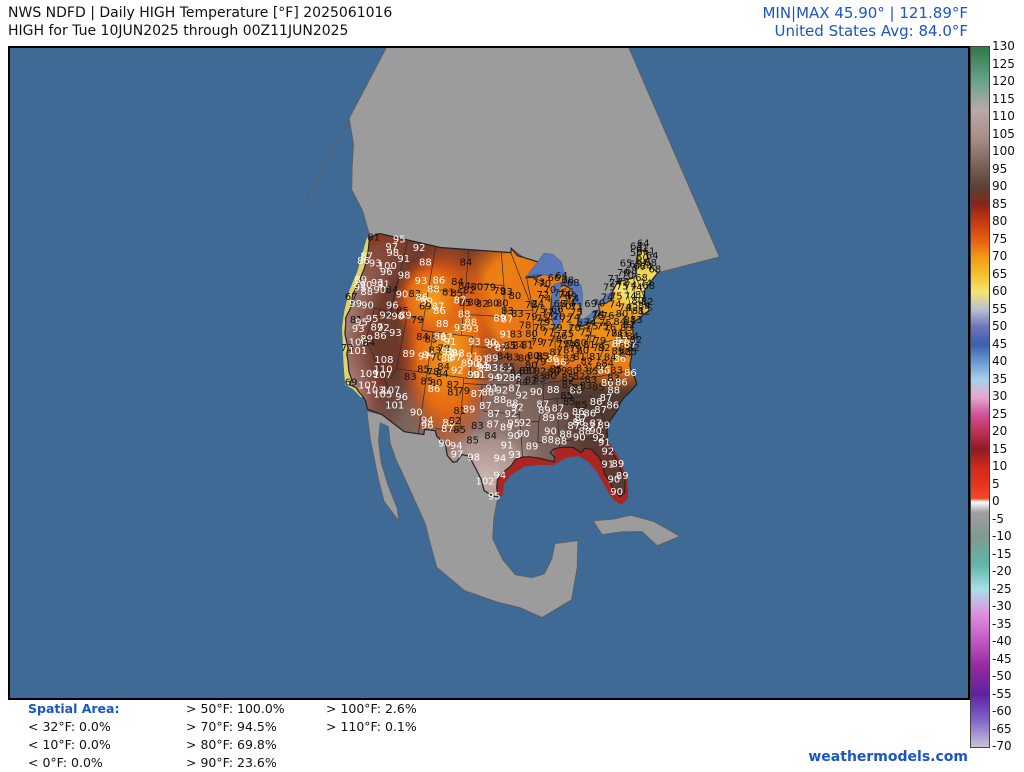 The image size is (1024, 772). Describe the element at coordinates (1008, 239) in the screenshot. I see `colorbar-tick: 75` at that location.